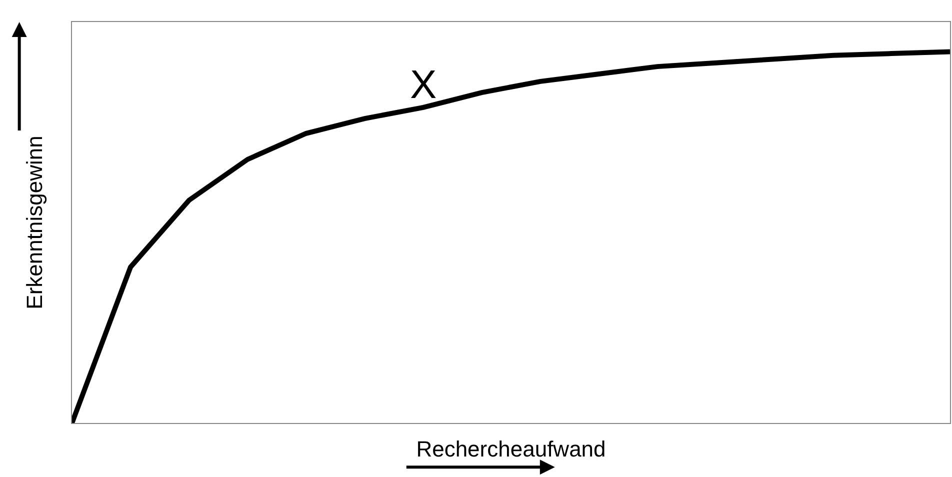 The image size is (952, 477). Describe the element at coordinates (511, 449) in the screenshot. I see `x-axis-title: Rechercheaufwand` at that location.